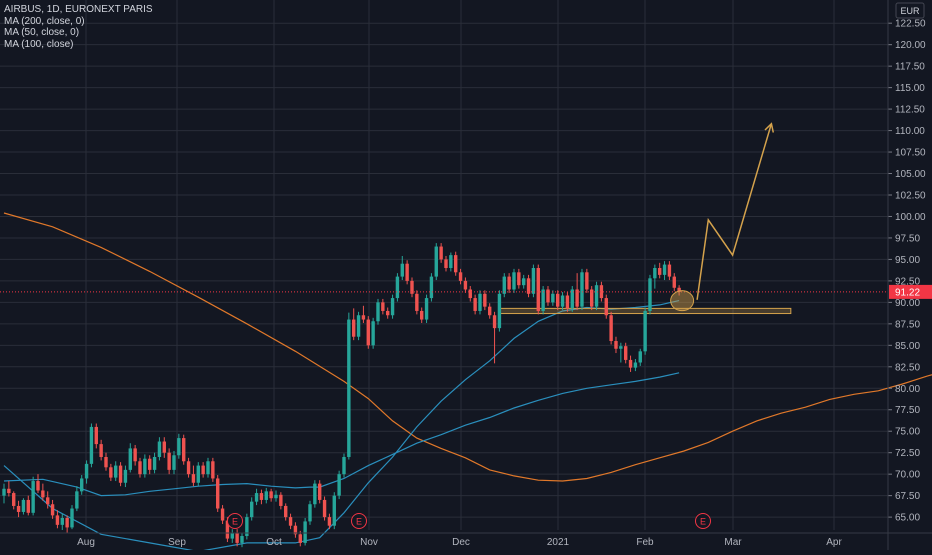 The height and width of the screenshot is (555, 932). What do you see at coordinates (645, 542) in the screenshot?
I see `x-tick-label: Feb` at bounding box center [645, 542].